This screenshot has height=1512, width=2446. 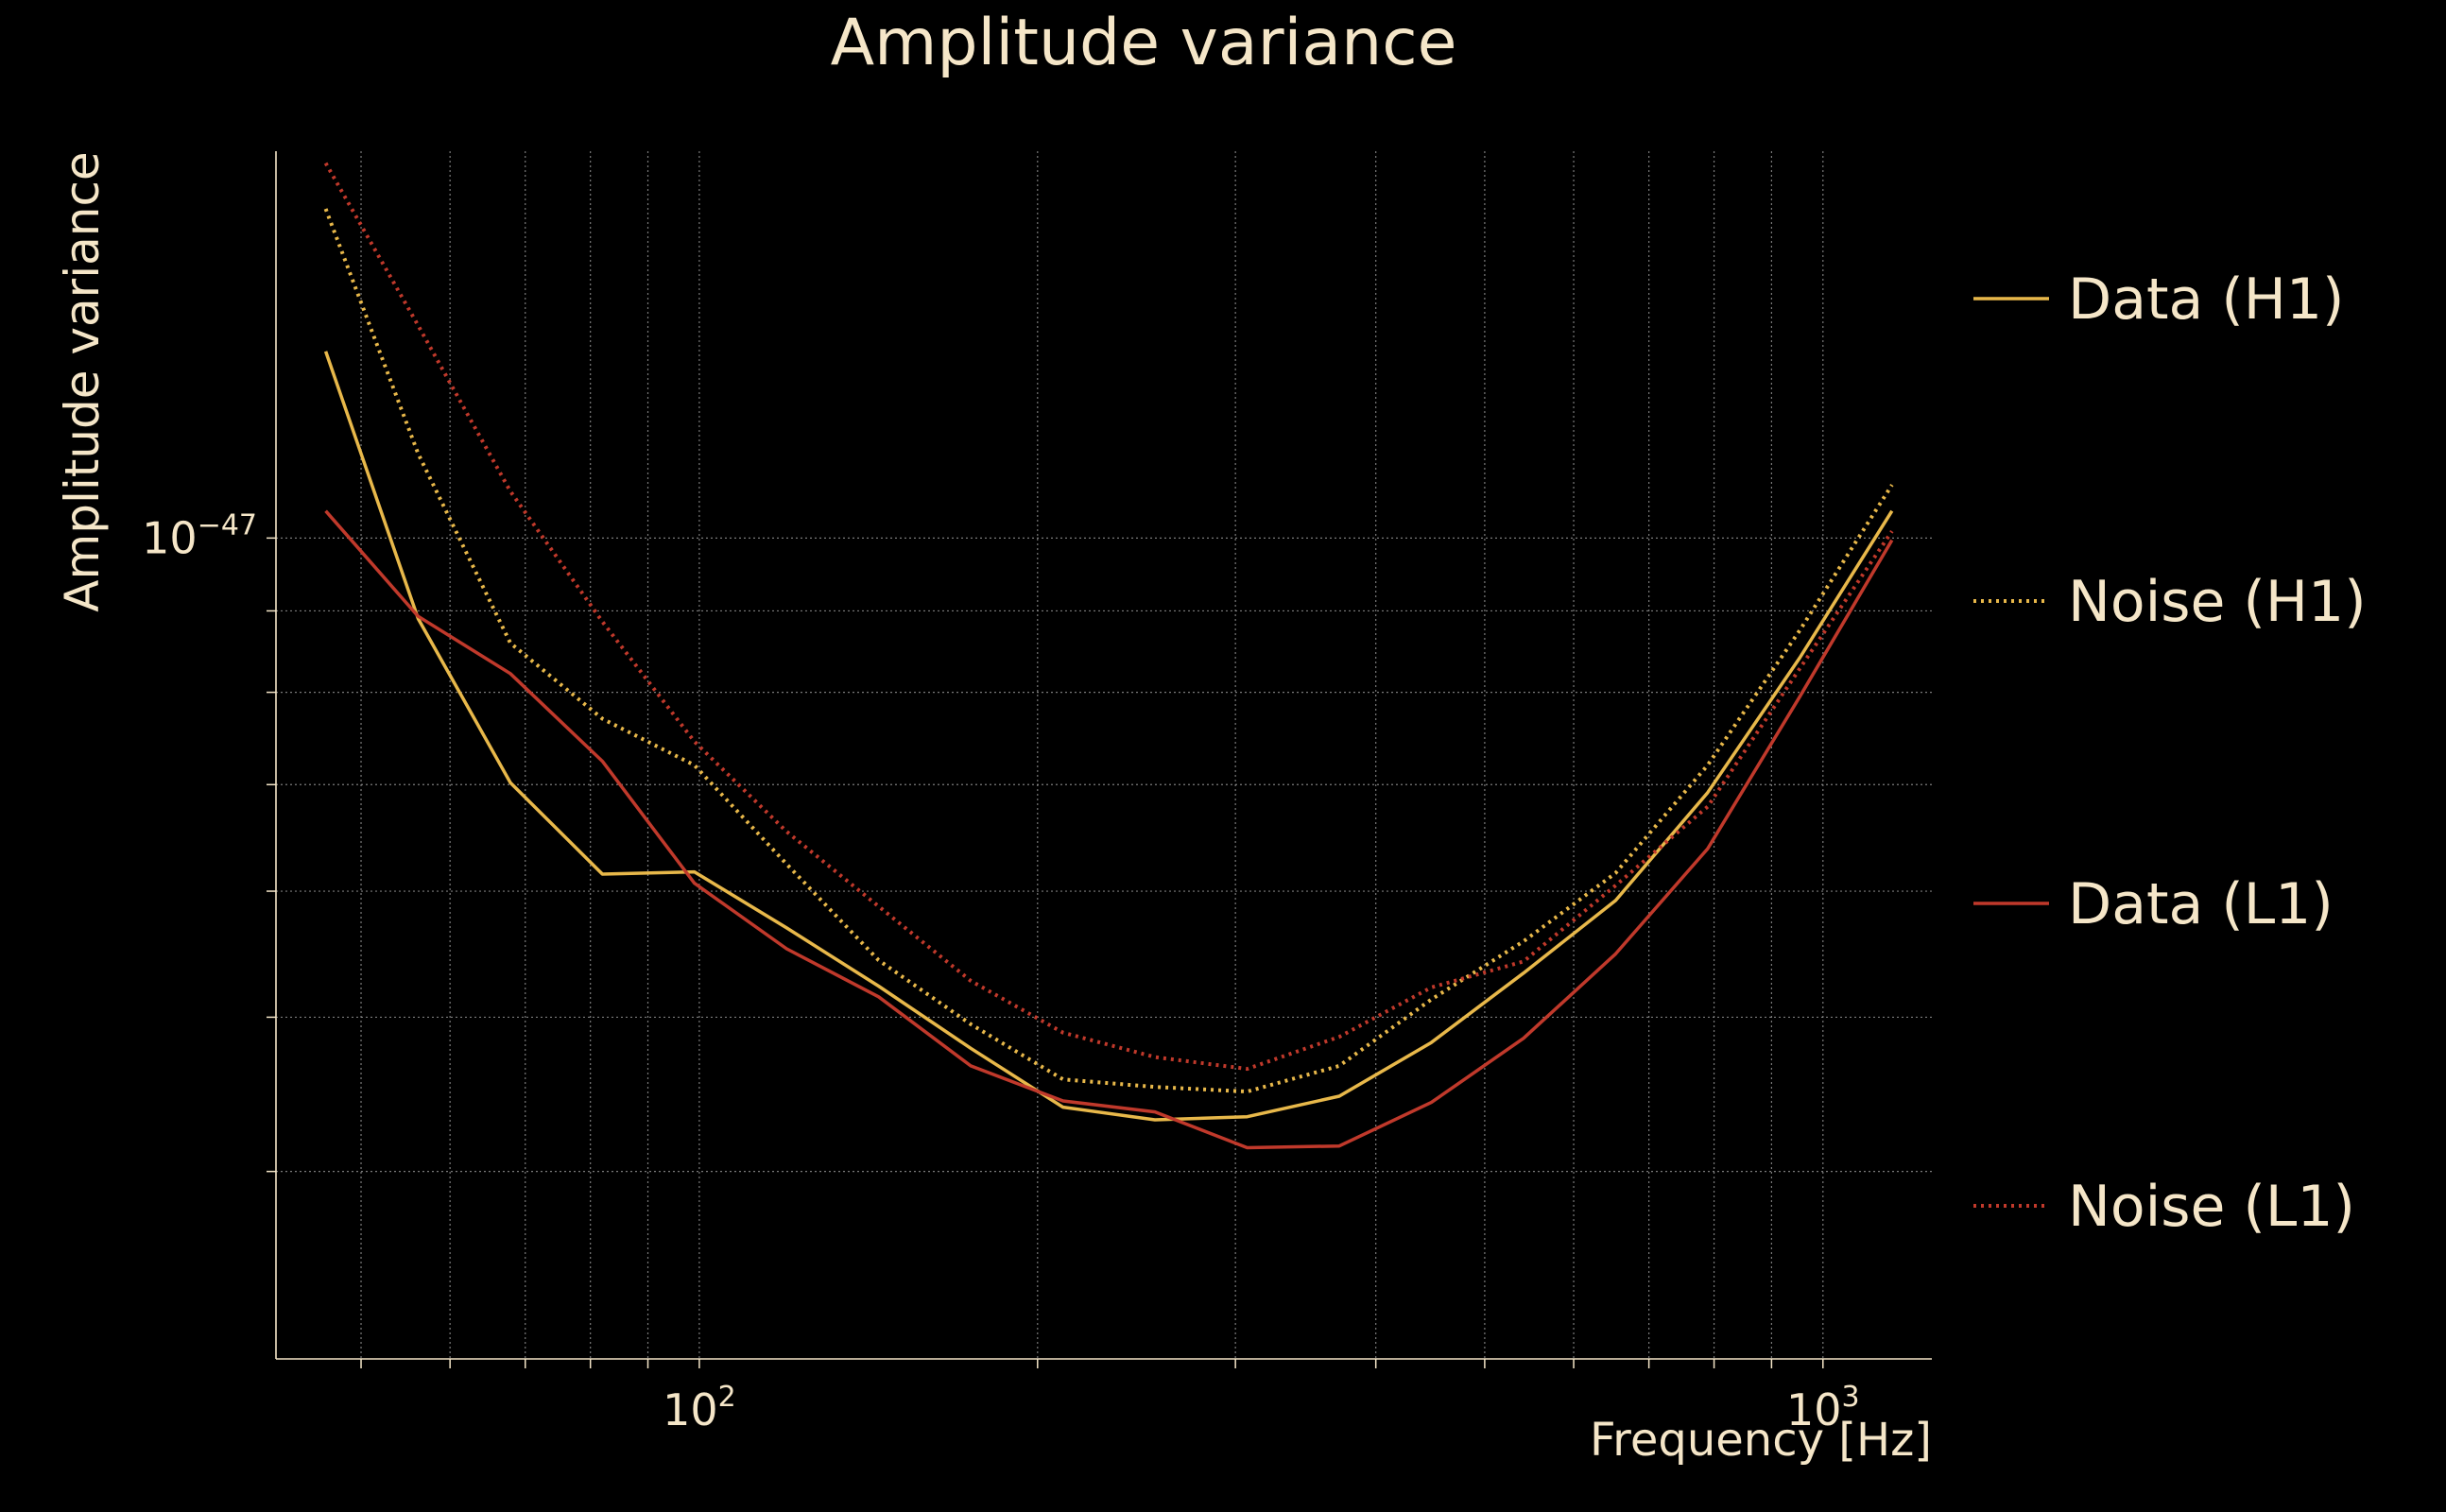 I want to click on legend-label: Noise (L1), so click(x=2211, y=1207).